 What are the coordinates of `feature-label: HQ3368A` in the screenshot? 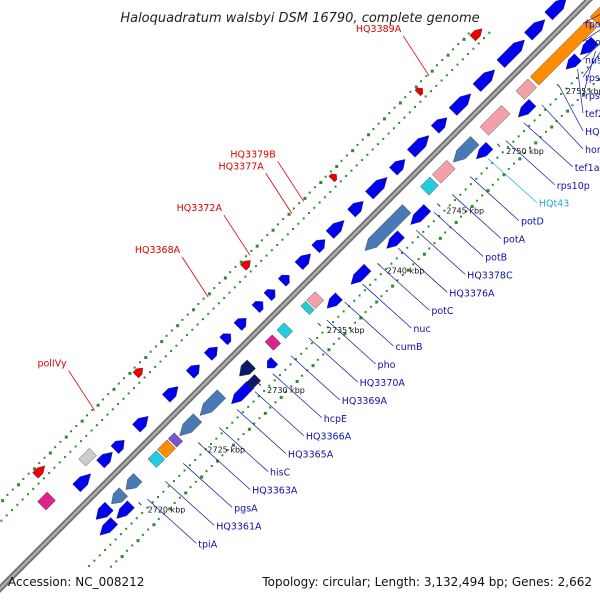 It's located at (158, 250).